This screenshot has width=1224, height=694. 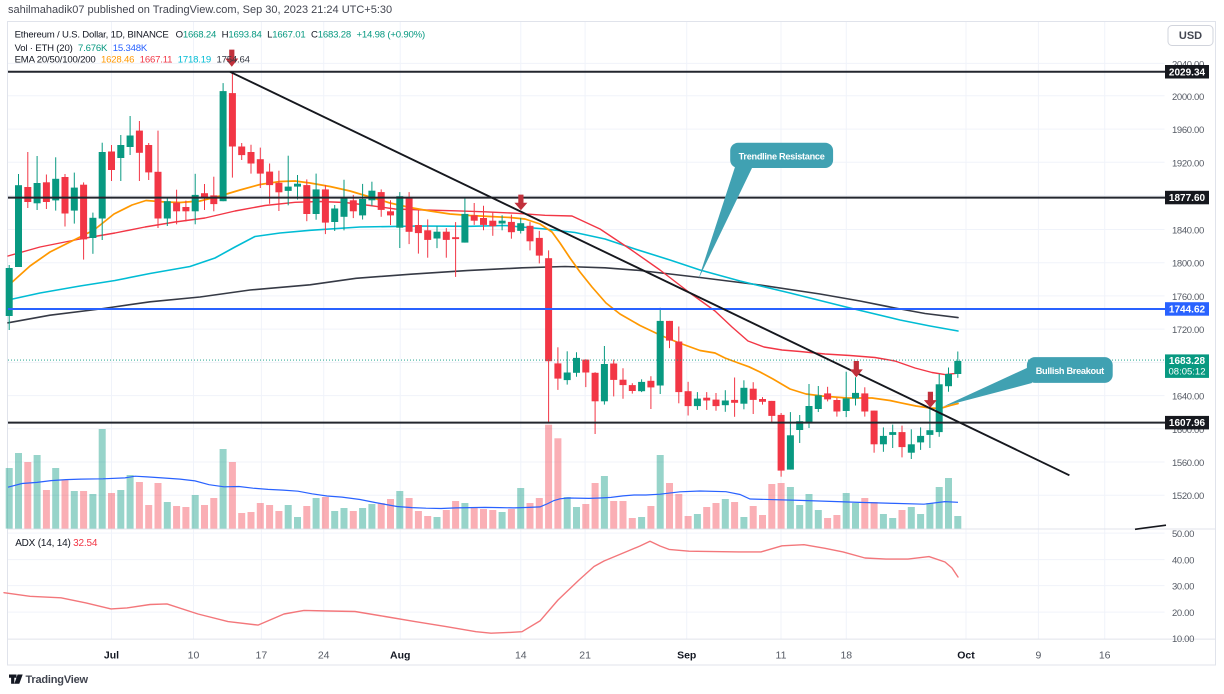 I want to click on svg-text: Oct, so click(x=966, y=656).